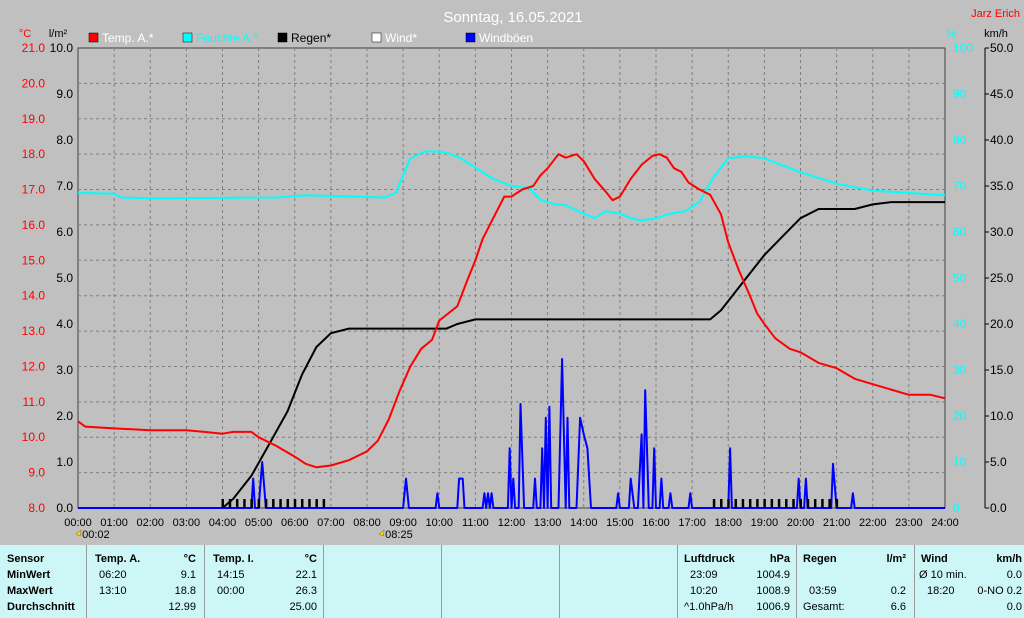 This screenshot has height=618, width=1024. I want to click on temp-i-unit: °C, so click(310, 559).